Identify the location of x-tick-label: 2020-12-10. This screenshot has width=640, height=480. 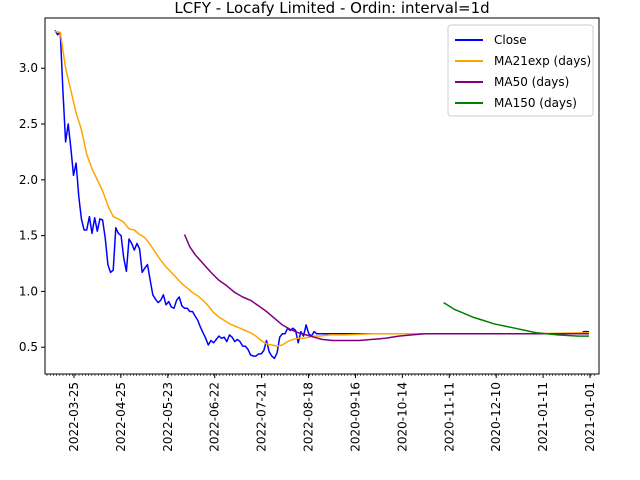
(496, 417).